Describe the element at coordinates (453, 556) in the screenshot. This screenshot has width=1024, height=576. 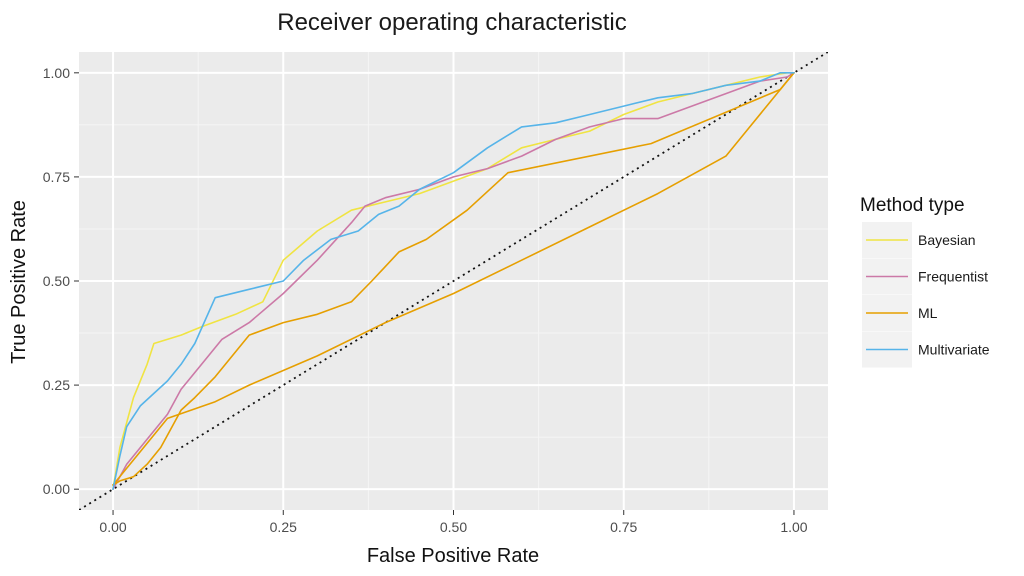
I see `x-axis-title: False Positive Rate` at that location.